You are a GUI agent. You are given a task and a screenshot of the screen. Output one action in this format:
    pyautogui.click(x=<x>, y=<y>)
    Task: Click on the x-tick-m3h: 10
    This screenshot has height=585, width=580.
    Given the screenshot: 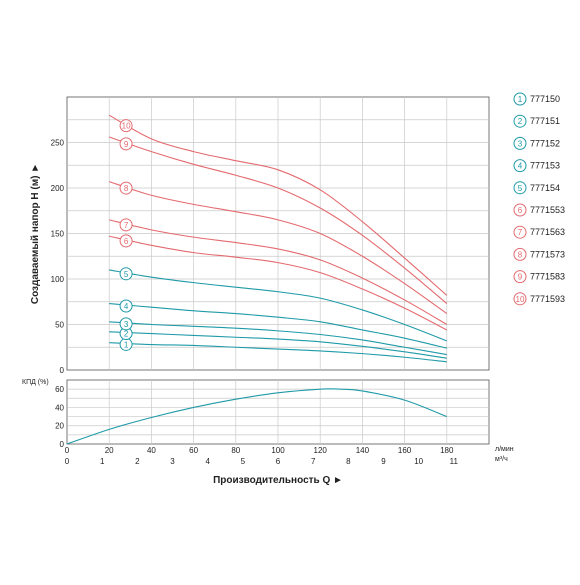 What is the action you would take?
    pyautogui.click(x=418, y=461)
    